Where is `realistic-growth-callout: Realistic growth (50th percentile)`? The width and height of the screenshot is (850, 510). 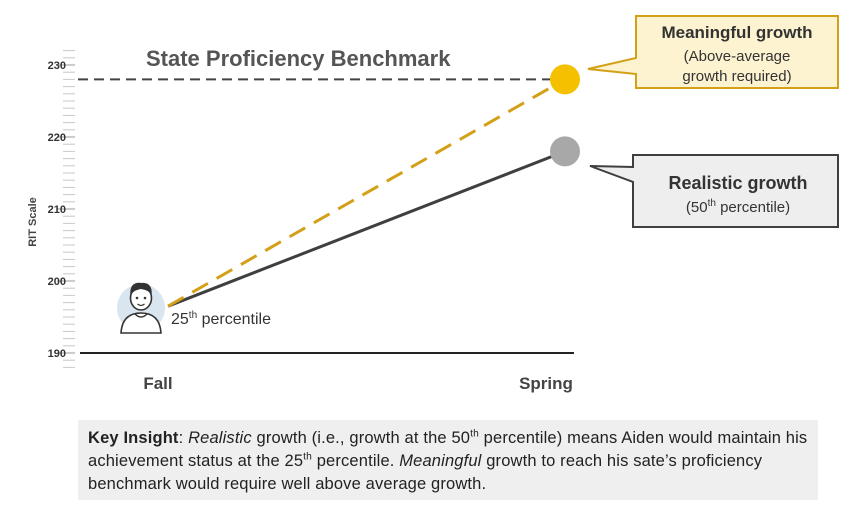
realistic-growth-callout: Realistic growth (50th percentile) is located at coordinates (714, 191).